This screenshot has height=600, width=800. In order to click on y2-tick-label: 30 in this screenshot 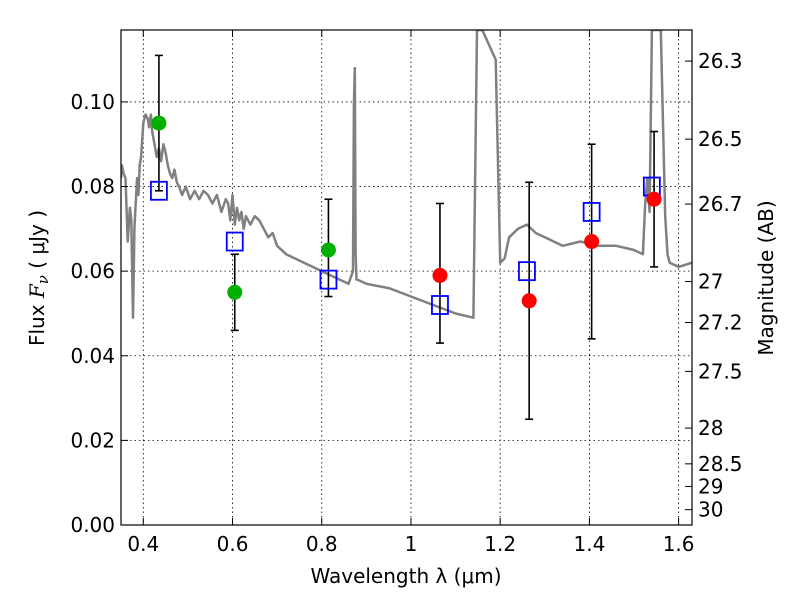, I will do `click(710, 510)`.